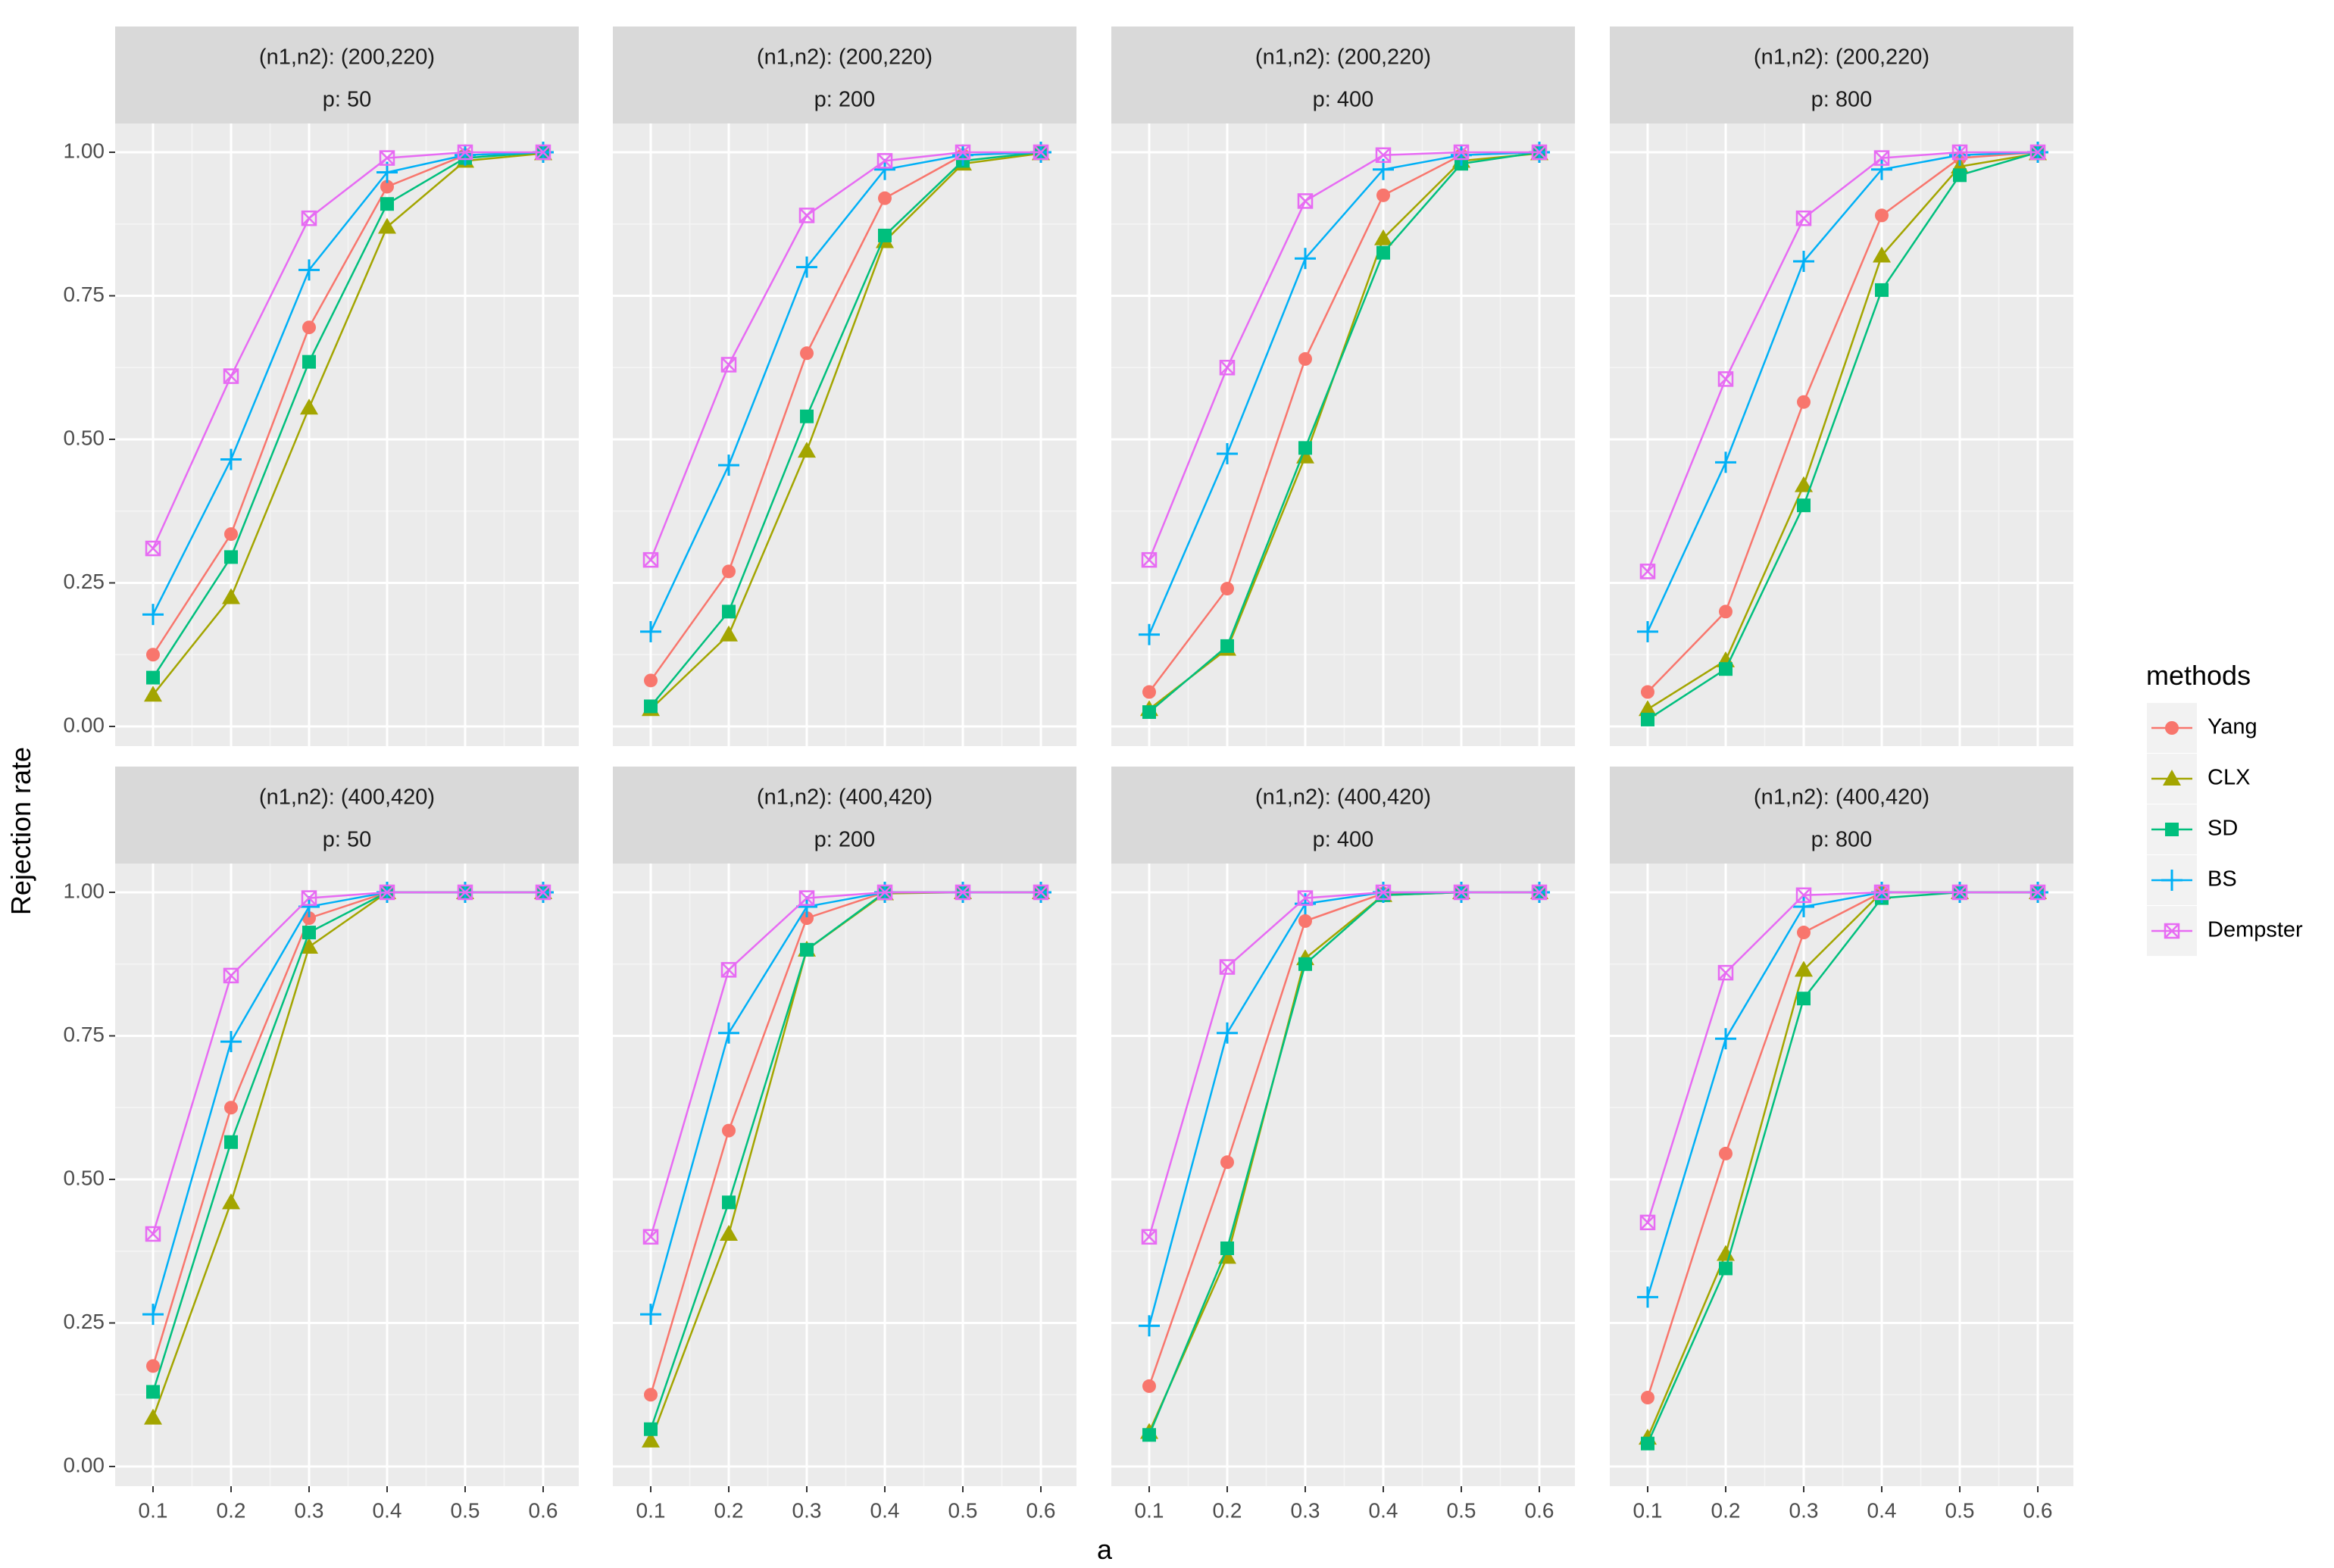 The height and width of the screenshot is (1568, 2334). I want to click on x-tick-label: 0.5, so click(1461, 1510).